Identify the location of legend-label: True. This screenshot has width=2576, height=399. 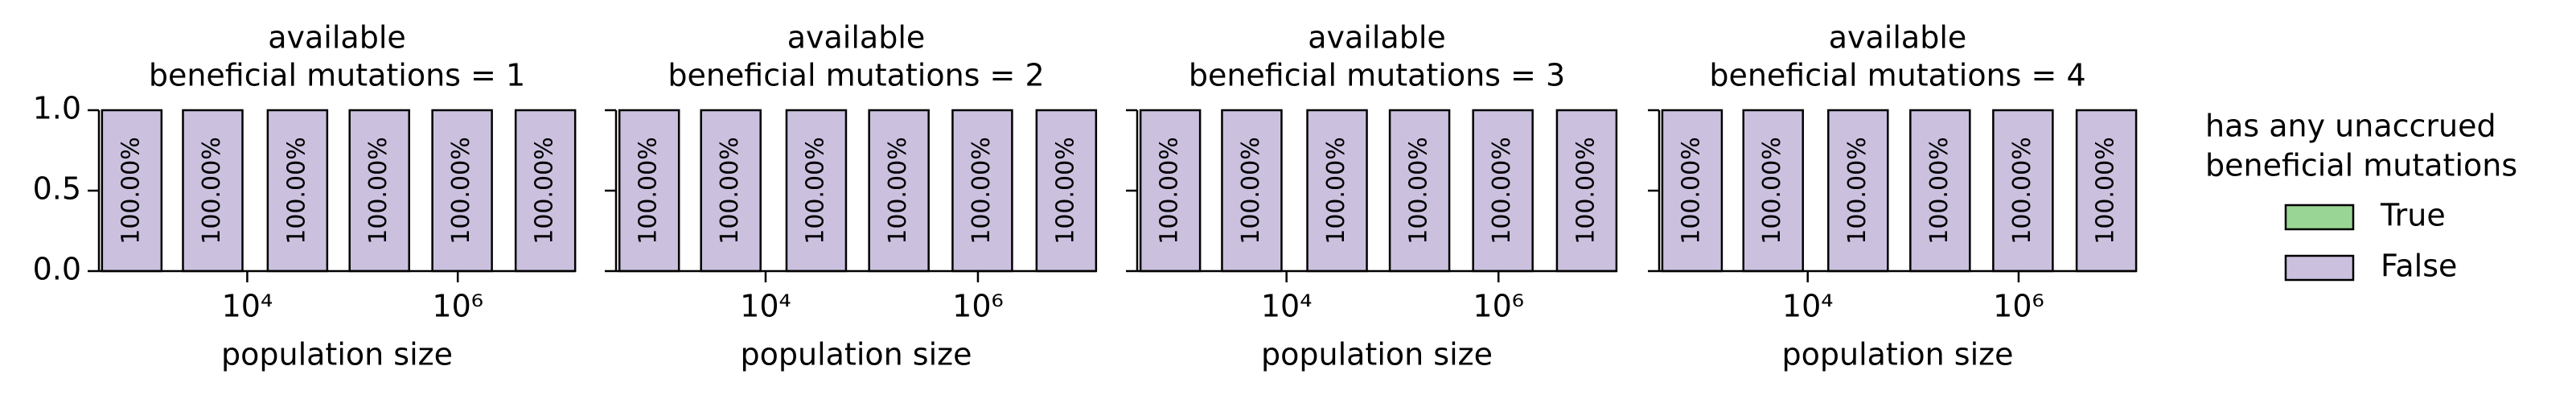
(2413, 215).